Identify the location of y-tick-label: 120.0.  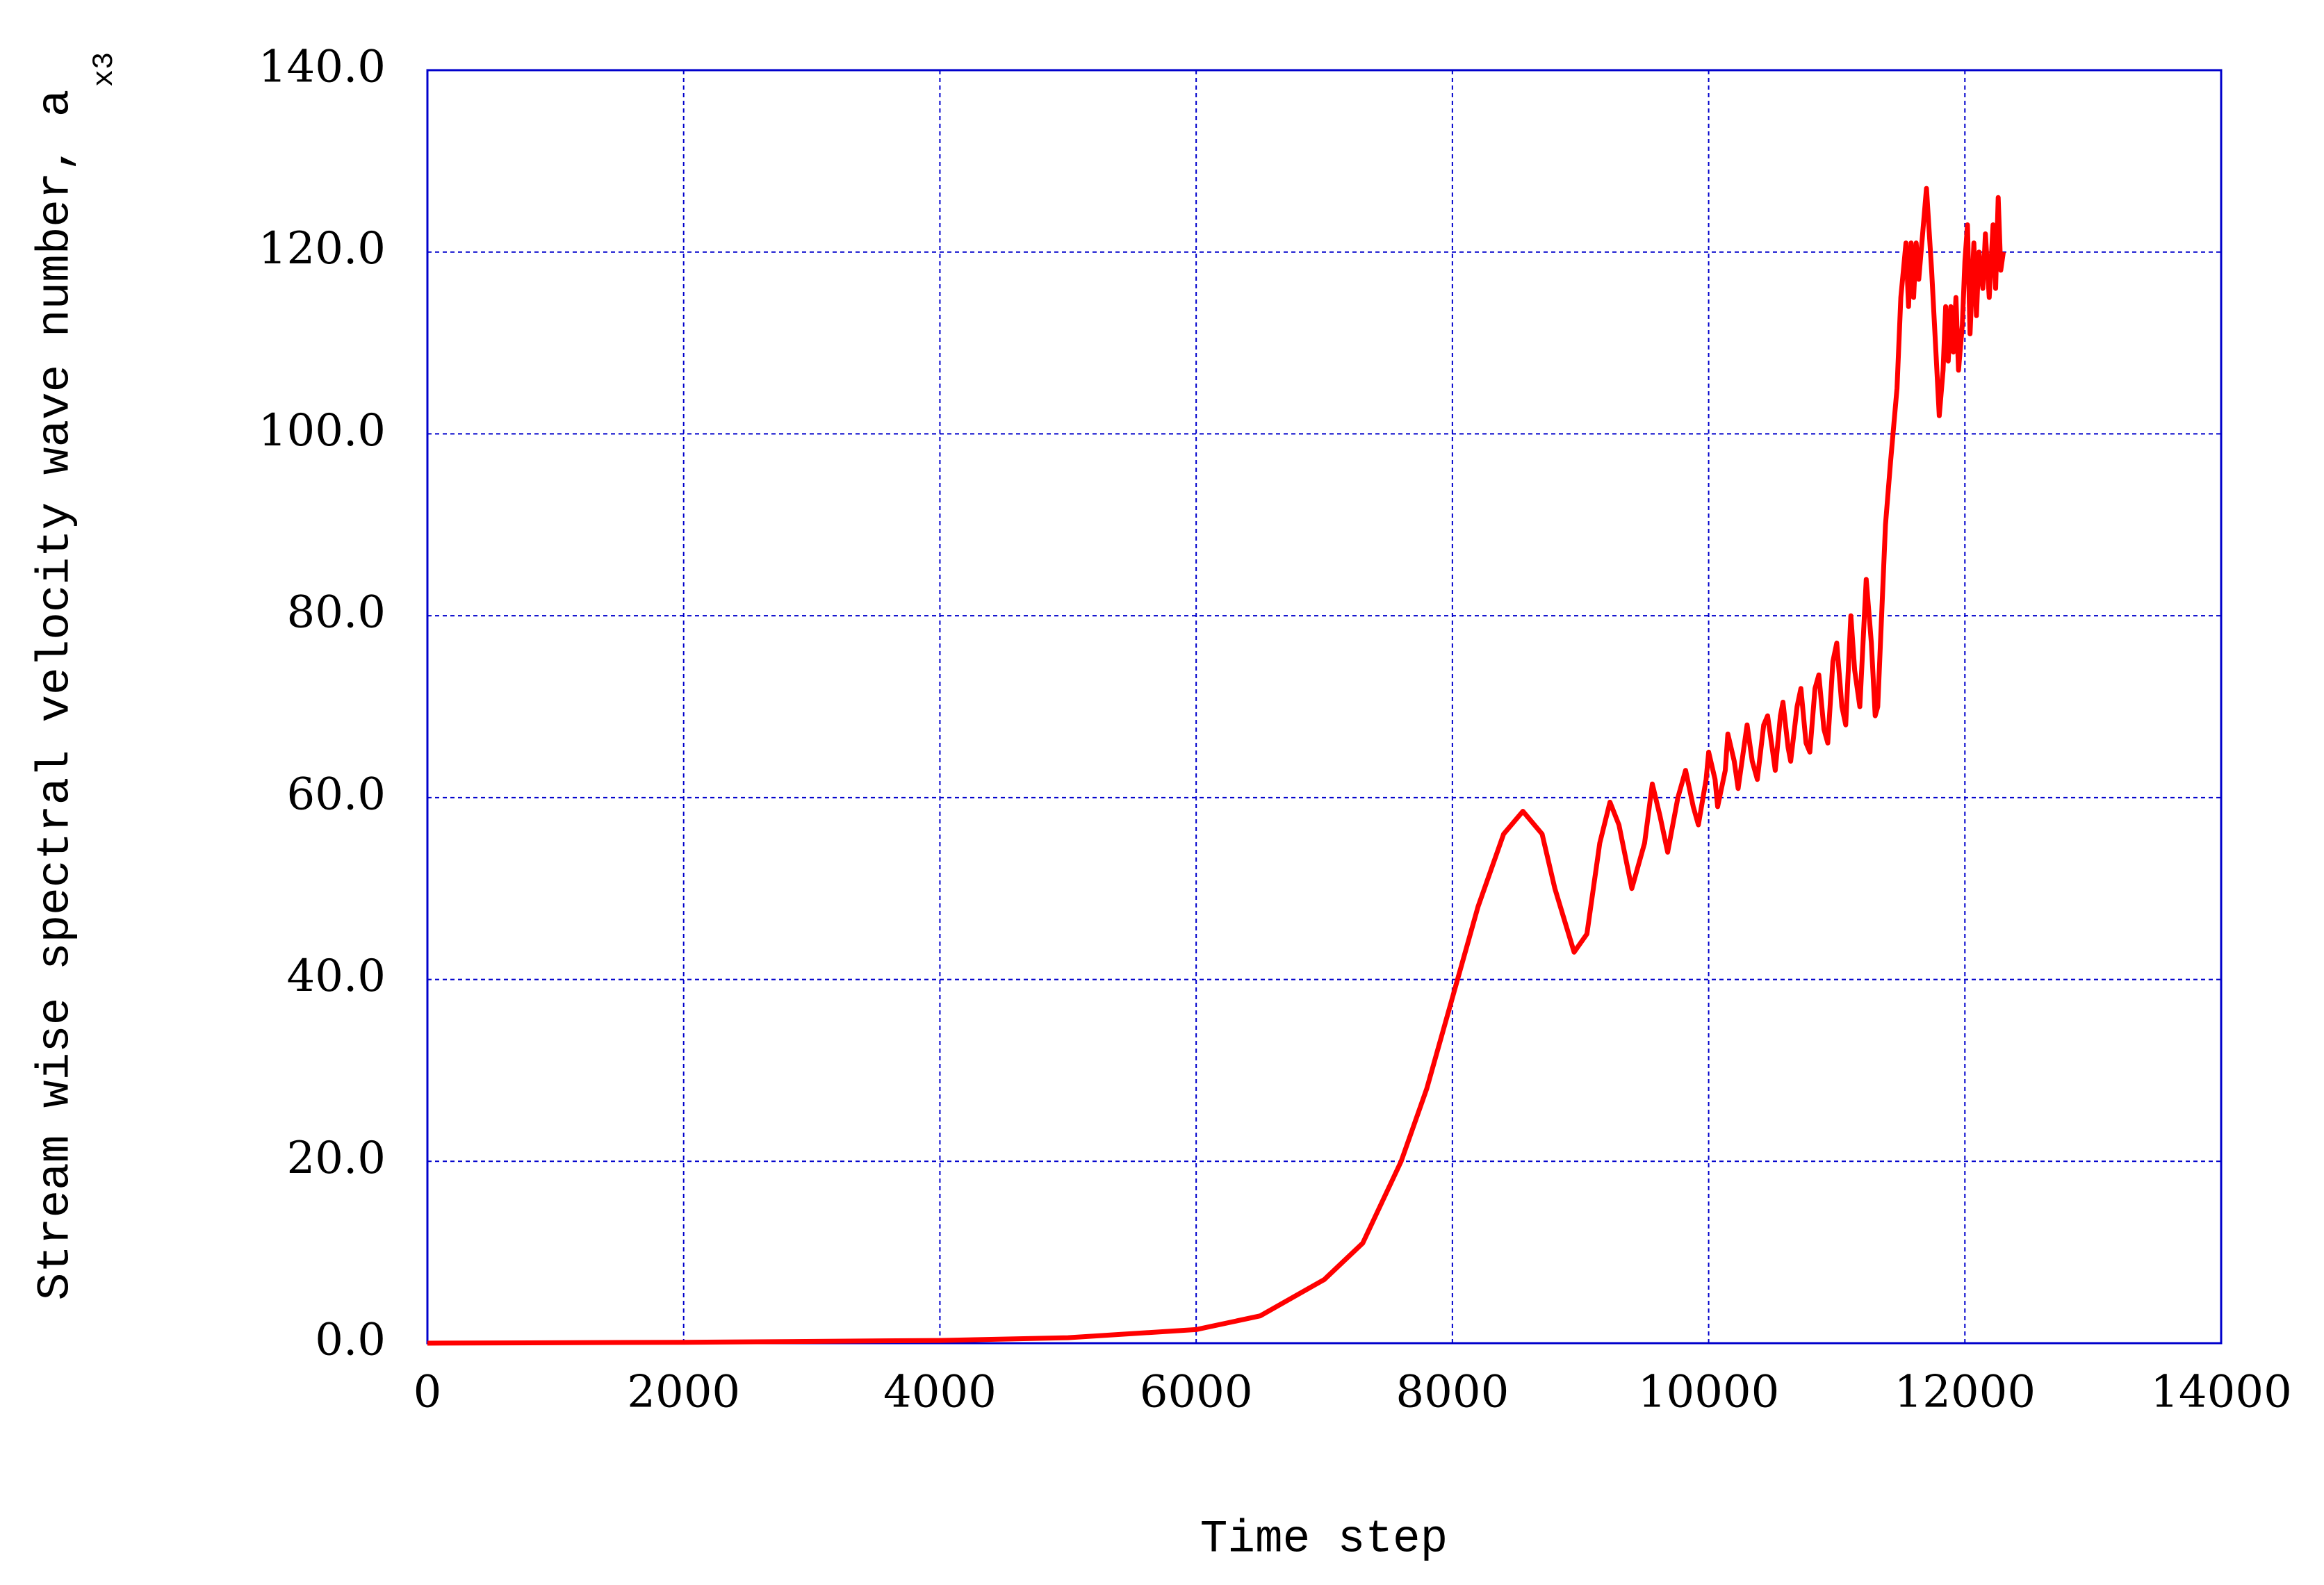
(323, 249).